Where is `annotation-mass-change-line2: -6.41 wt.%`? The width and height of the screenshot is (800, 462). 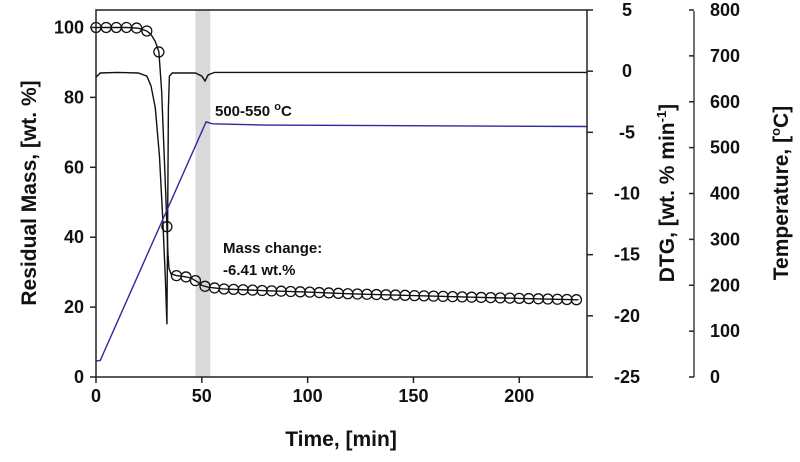 annotation-mass-change-line2: -6.41 wt.% is located at coordinates (259, 270).